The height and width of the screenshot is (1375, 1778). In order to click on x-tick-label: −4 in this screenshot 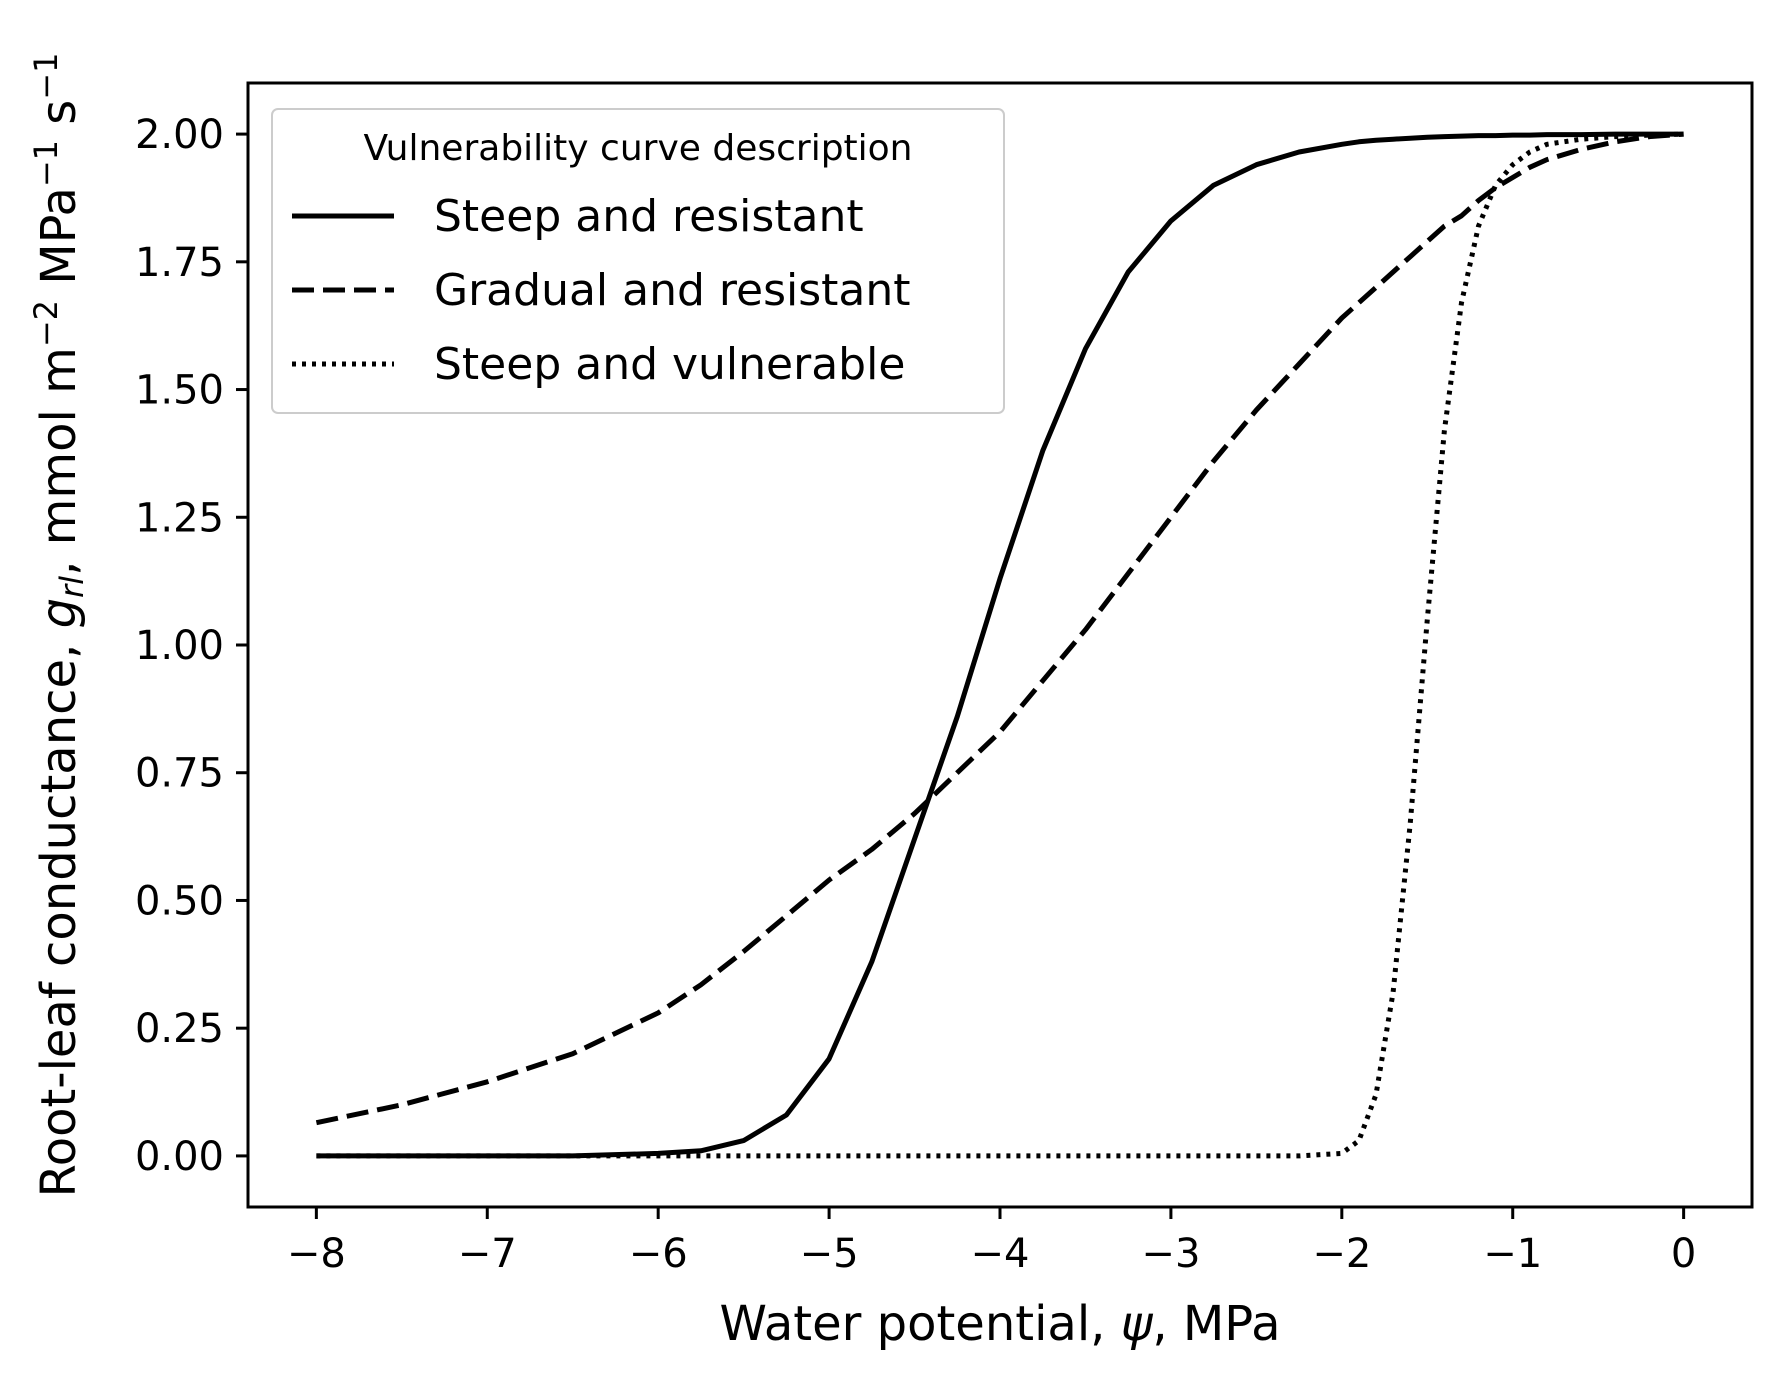, I will do `click(1000, 1254)`.